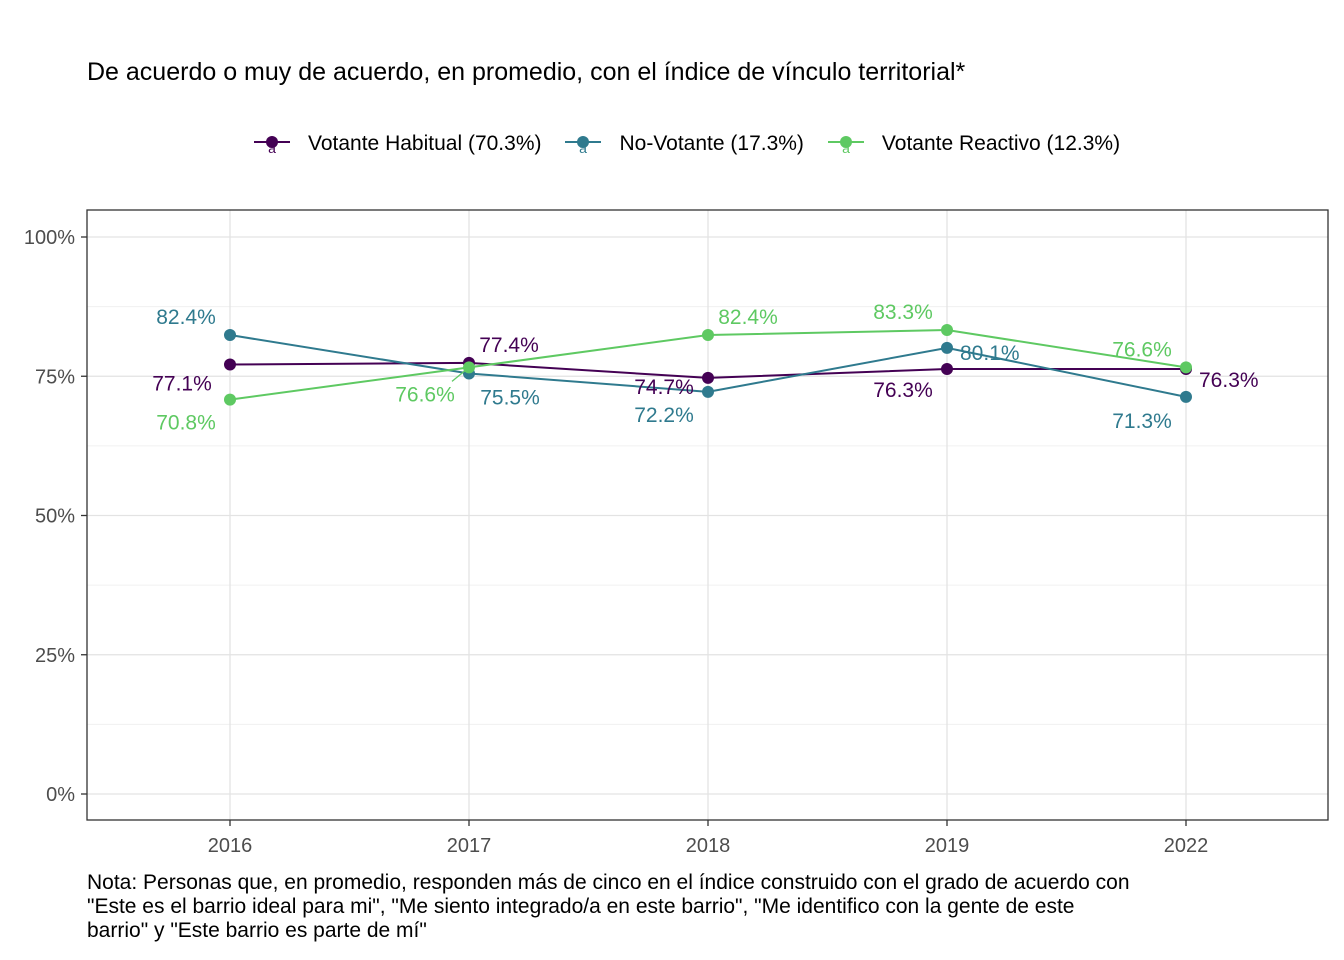 This screenshot has width=1344, height=960. I want to click on data-label-s2-3: 83.3%, so click(903, 312).